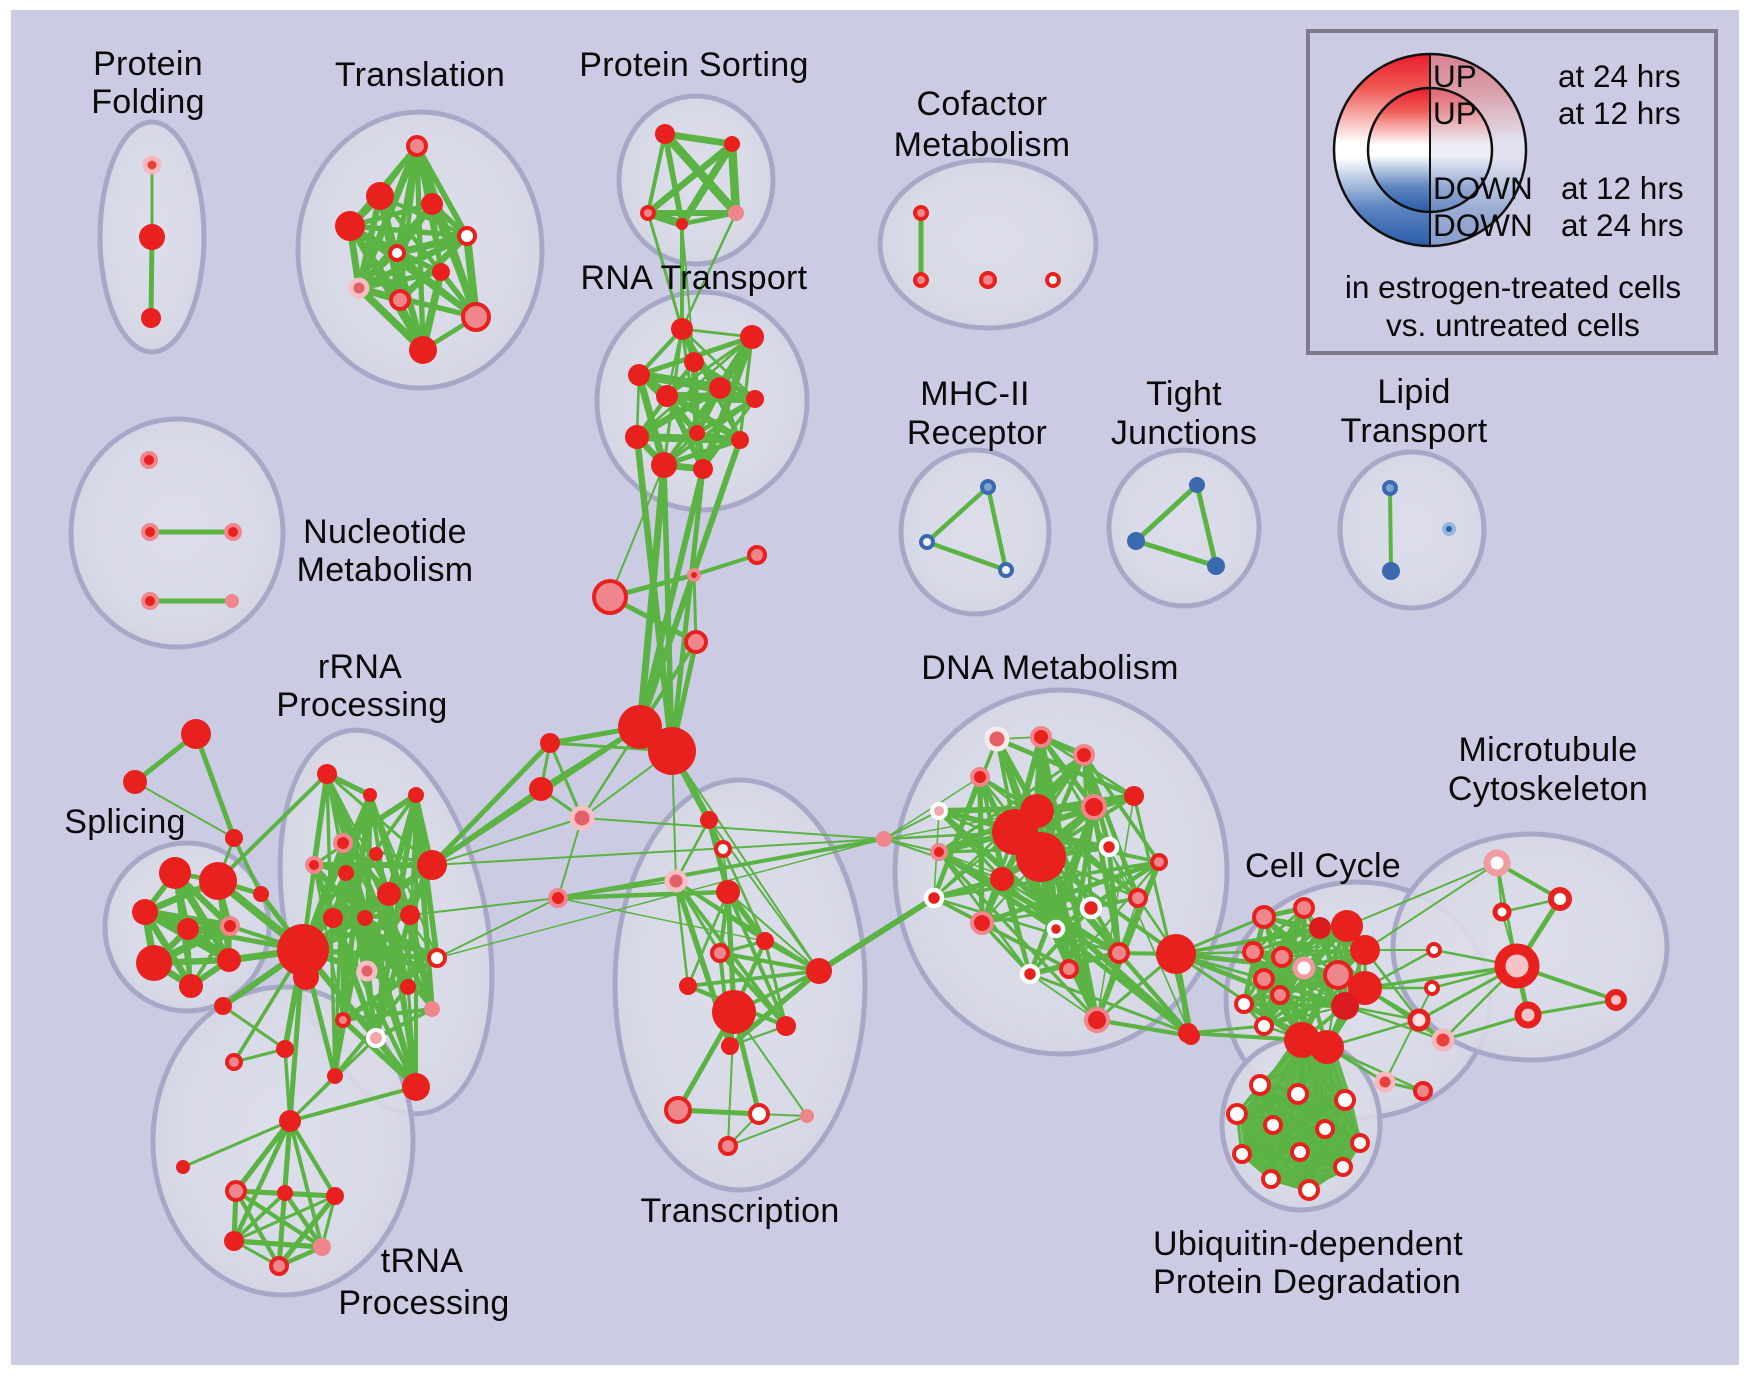 The image size is (1750, 1381). What do you see at coordinates (982, 104) in the screenshot?
I see `svg-text: Cofactor` at bounding box center [982, 104].